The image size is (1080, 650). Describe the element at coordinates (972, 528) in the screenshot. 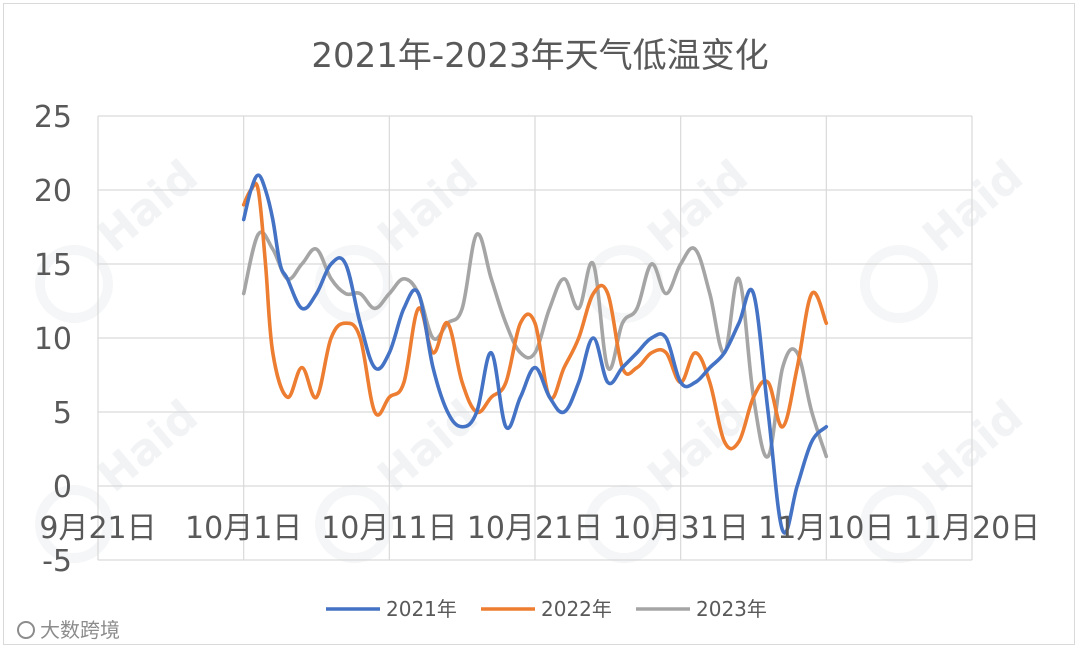

I see `x-tick-label: 11月20日` at that location.